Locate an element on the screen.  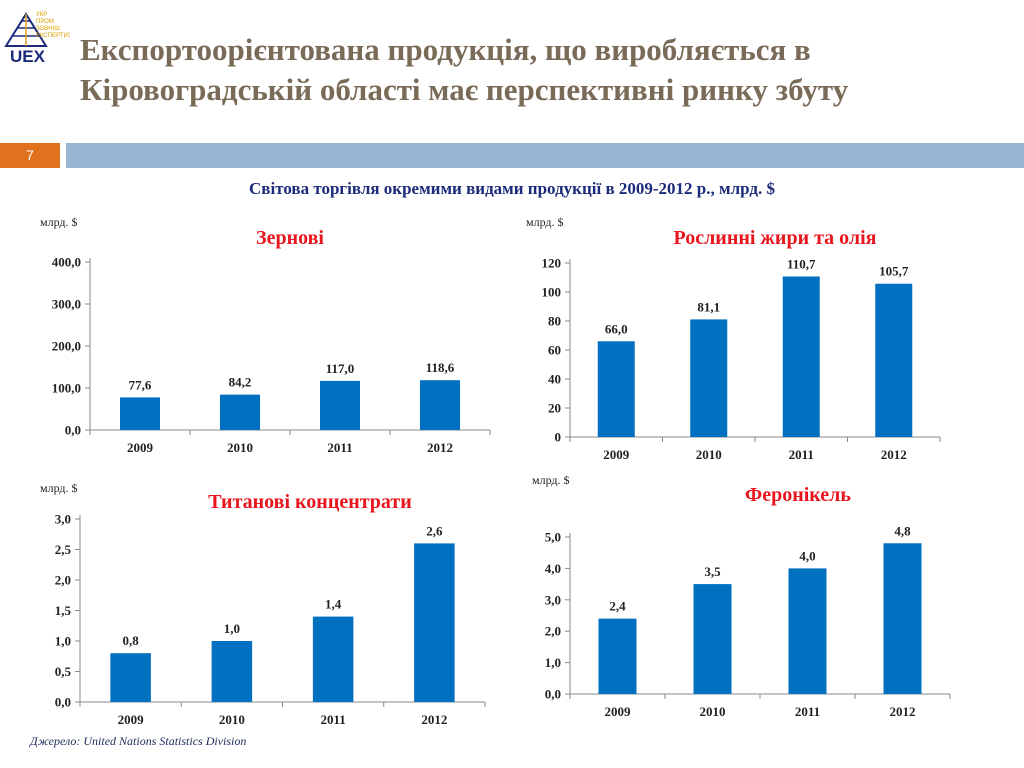
value-label-2009: 77,6 is located at coordinates (140, 384).